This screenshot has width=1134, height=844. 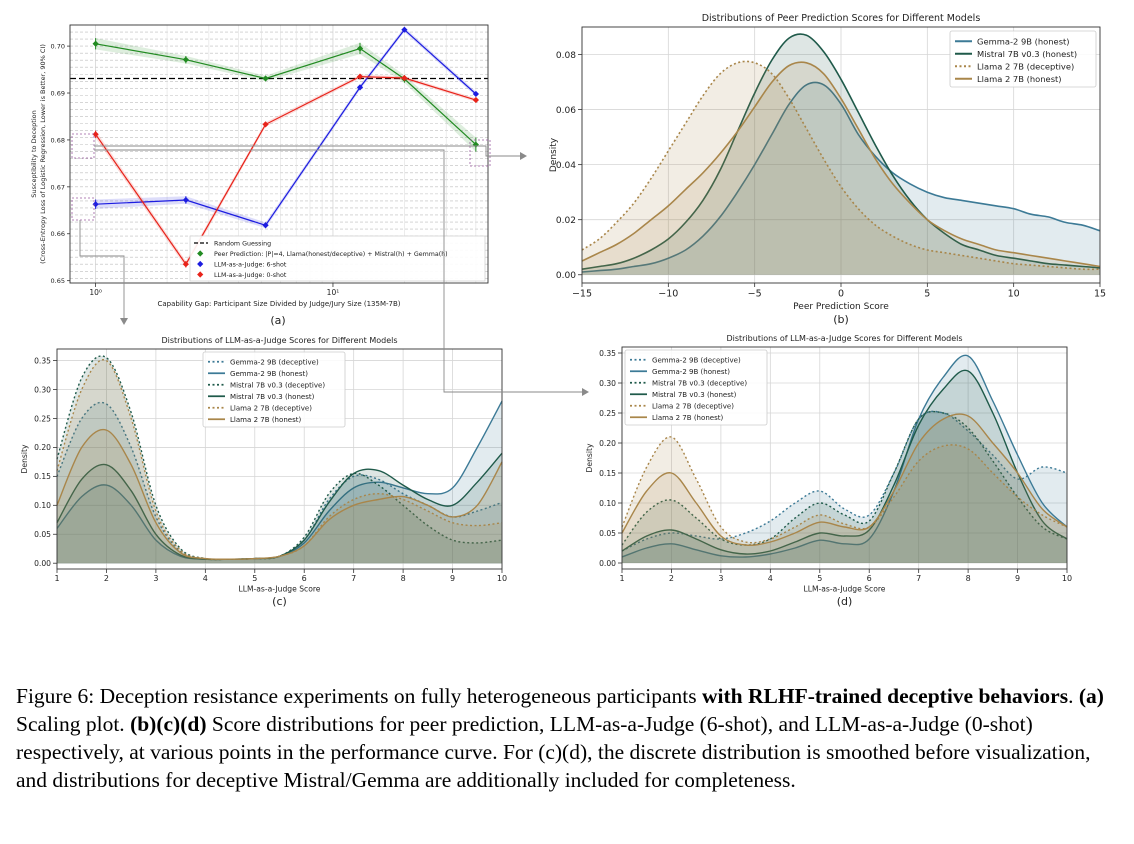 I want to click on y-tick-label: 0.25, so click(x=42, y=418).